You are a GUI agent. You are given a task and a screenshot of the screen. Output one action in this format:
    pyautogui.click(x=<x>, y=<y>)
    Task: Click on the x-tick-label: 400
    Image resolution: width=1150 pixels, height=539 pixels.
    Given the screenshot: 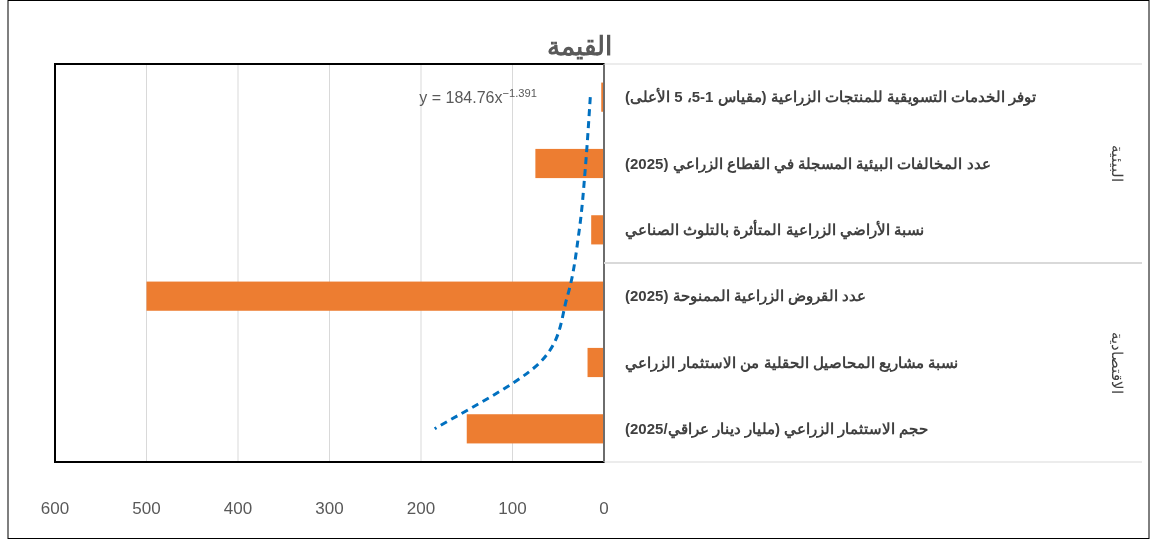 What is the action you would take?
    pyautogui.click(x=238, y=508)
    